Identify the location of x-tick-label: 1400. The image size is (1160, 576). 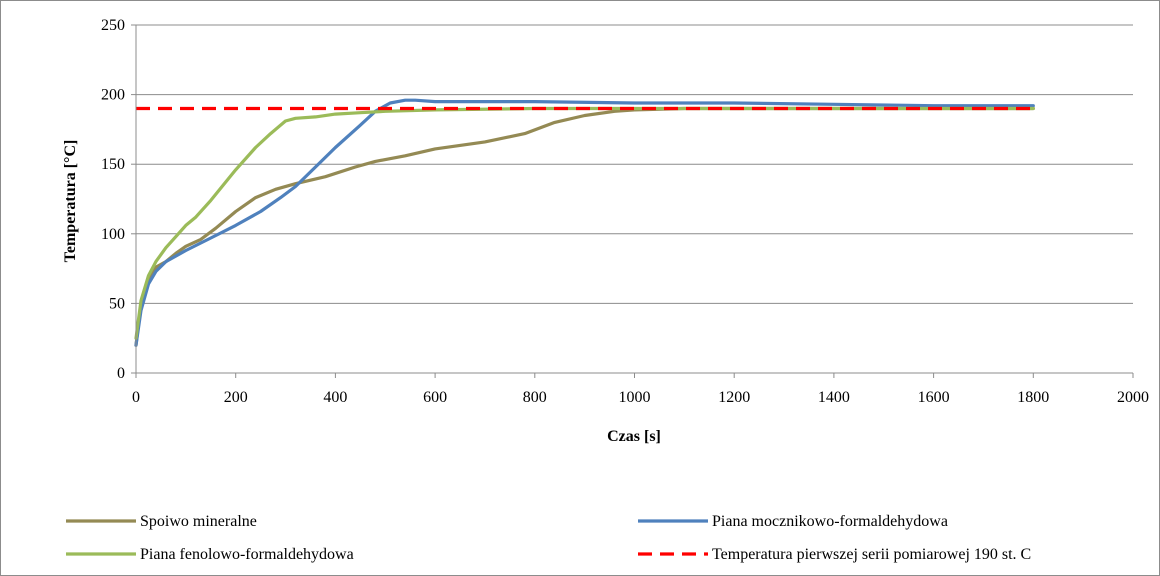
(834, 397).